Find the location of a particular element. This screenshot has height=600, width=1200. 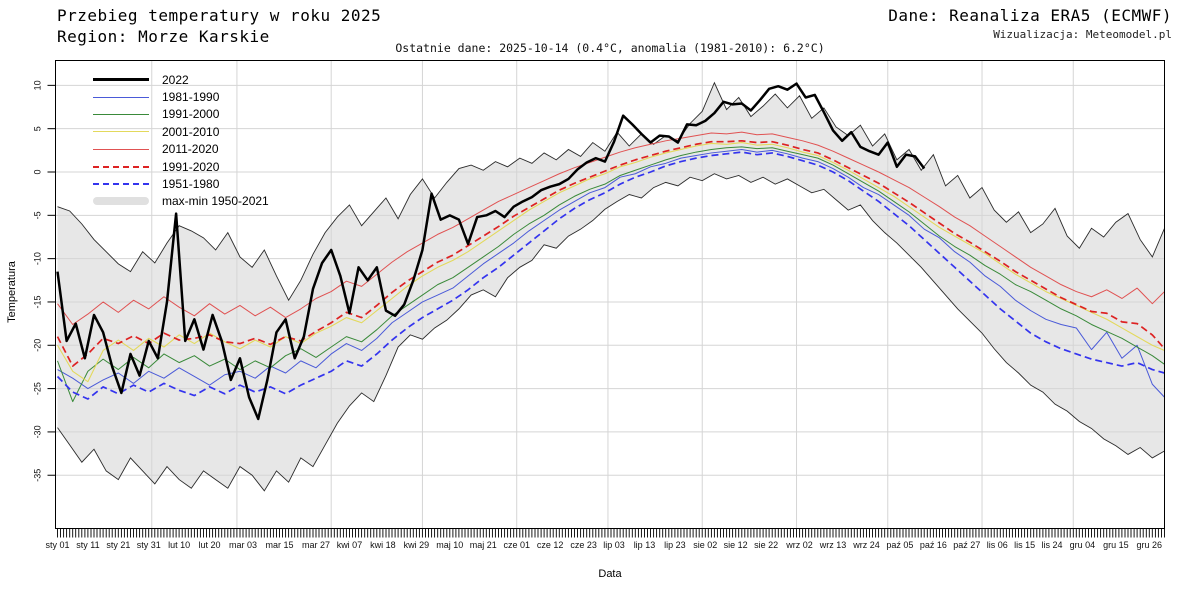

x-tick-label: lip 03 is located at coordinates (614, 545).